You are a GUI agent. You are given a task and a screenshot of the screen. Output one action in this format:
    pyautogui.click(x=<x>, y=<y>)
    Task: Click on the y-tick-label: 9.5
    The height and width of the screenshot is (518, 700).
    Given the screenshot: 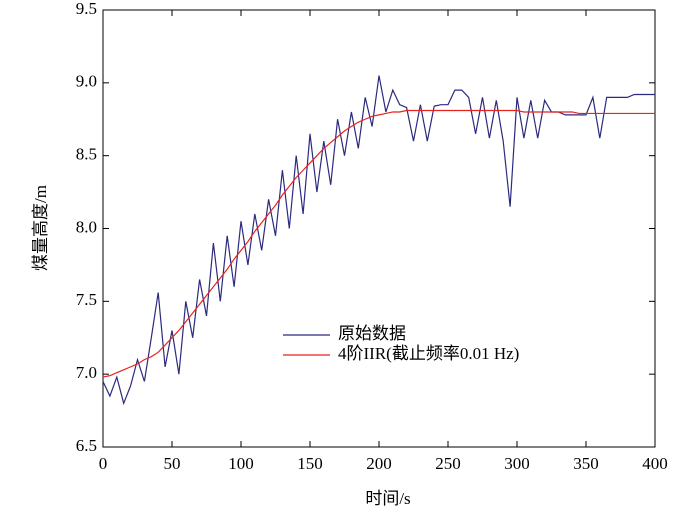 What is the action you would take?
    pyautogui.click(x=86, y=9)
    